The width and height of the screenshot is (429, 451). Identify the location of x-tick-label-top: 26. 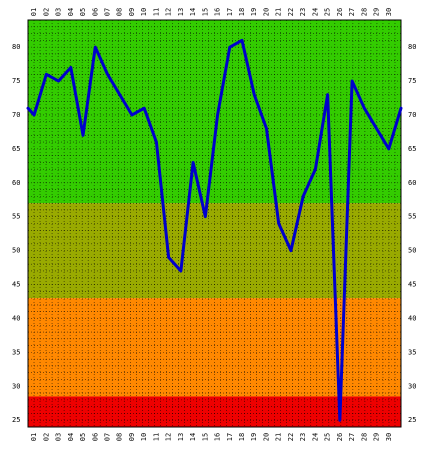
(340, 12).